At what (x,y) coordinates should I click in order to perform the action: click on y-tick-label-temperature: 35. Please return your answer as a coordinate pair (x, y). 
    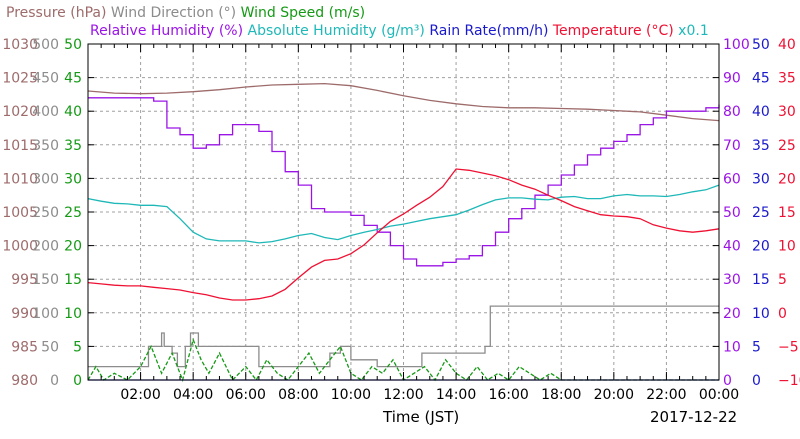
    Looking at the image, I should click on (787, 79).